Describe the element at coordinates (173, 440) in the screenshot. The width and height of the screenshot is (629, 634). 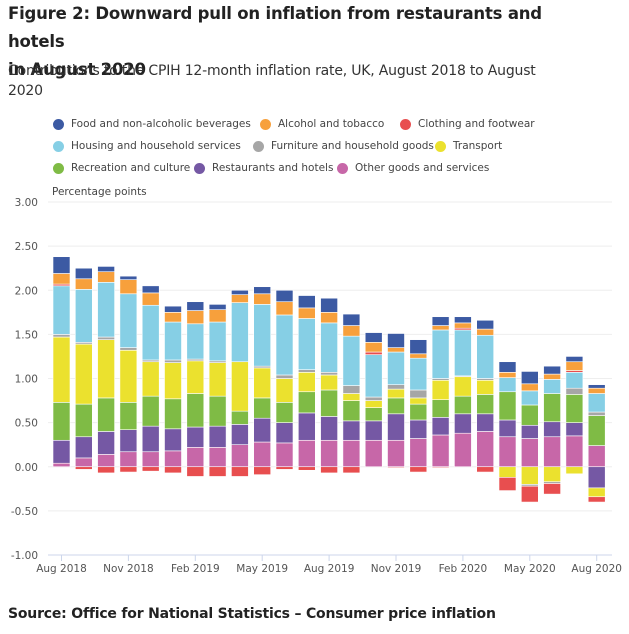
I see `bar-segment: Restaurants and hotels, Jan 2019: 0.25` at that location.